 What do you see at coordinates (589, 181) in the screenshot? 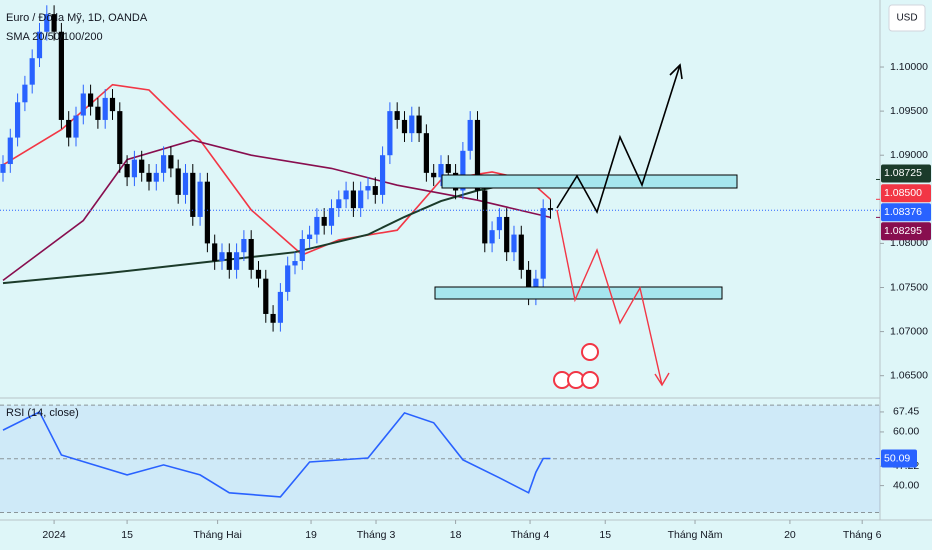
I see `resistance-zone` at bounding box center [589, 181].